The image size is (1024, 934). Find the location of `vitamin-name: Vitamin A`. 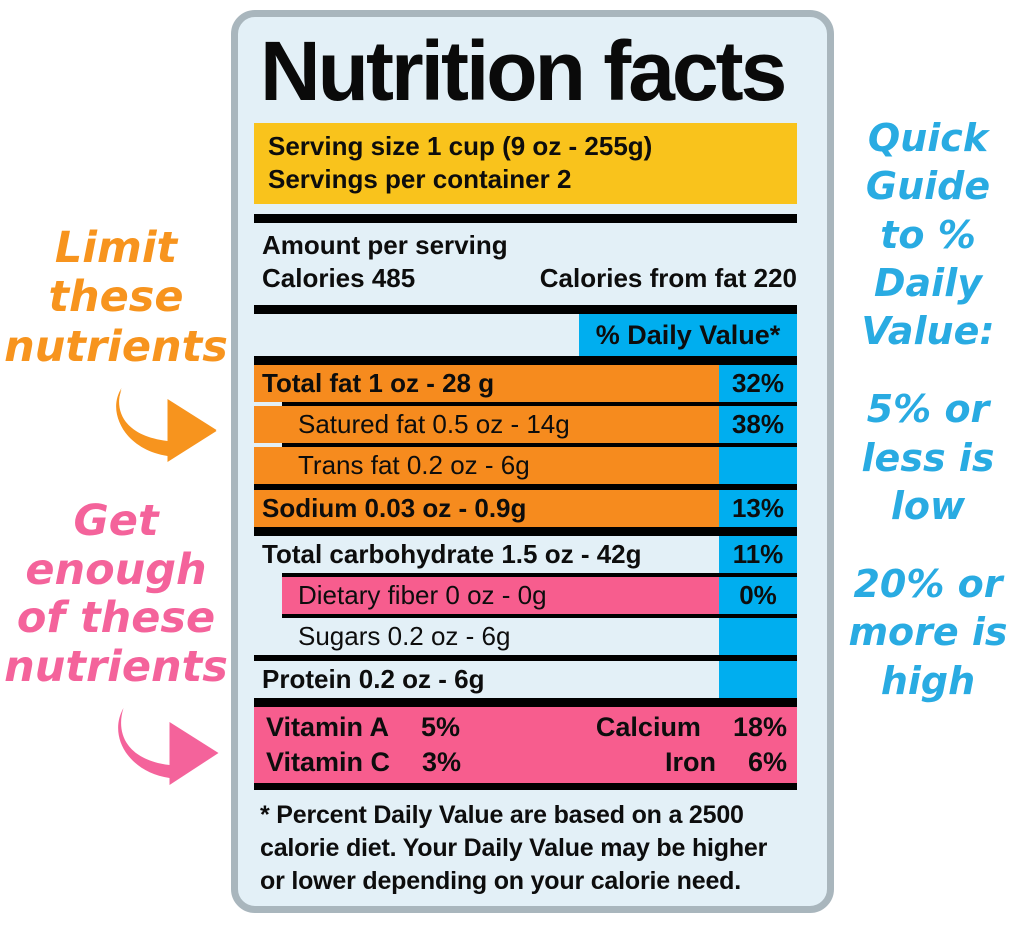

vitamin-name: Vitamin A is located at coordinates (328, 727).